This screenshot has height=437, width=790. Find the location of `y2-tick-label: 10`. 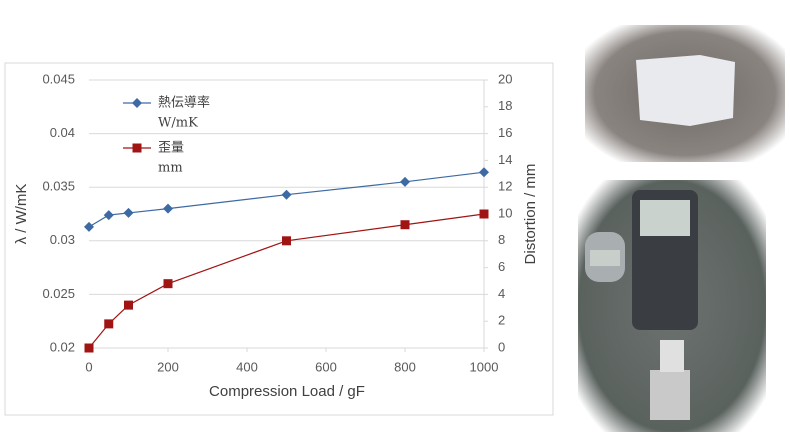

y2-tick-label: 10 is located at coordinates (505, 212).